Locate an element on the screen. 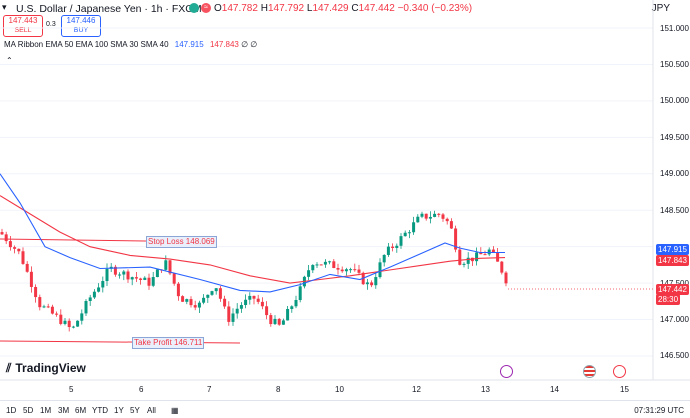  price-tick: 146.500 is located at coordinates (674, 355).